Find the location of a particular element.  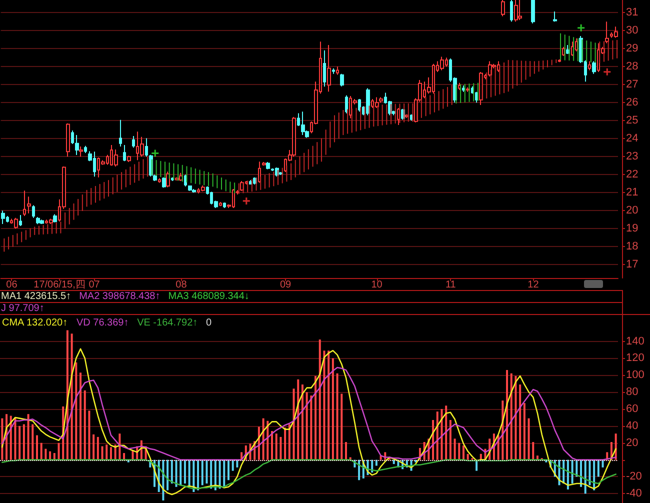

y-tick-label: 30 is located at coordinates (632, 30).